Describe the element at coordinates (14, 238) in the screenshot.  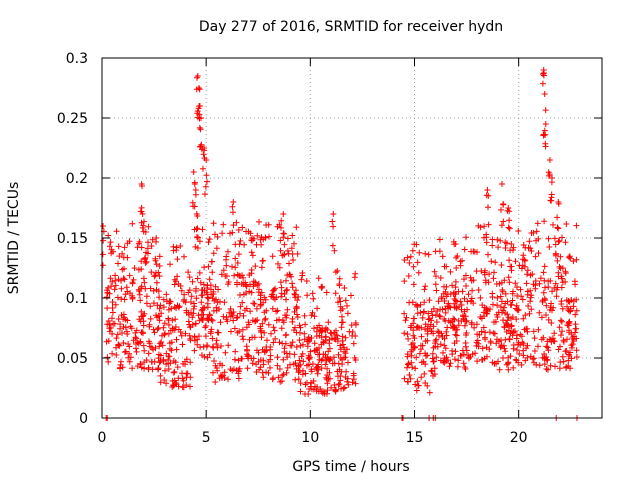
I see `y-axis-label: SRMTID / TECUs` at that location.